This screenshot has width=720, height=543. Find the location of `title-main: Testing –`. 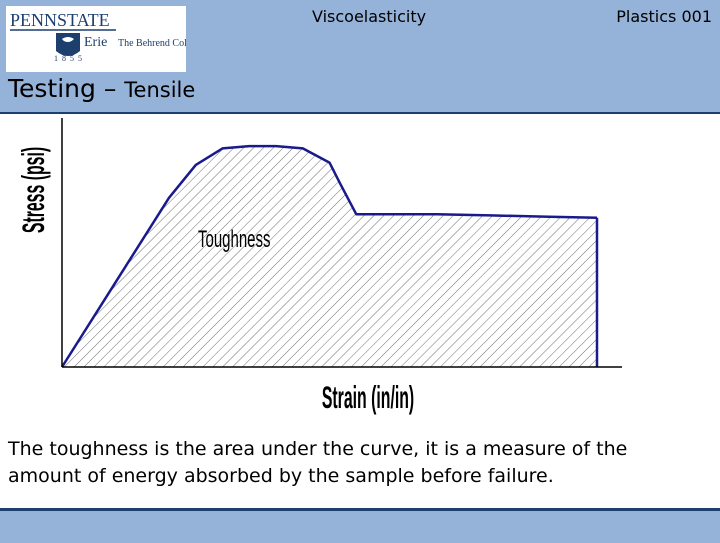

title-main: Testing – is located at coordinates (66, 88).